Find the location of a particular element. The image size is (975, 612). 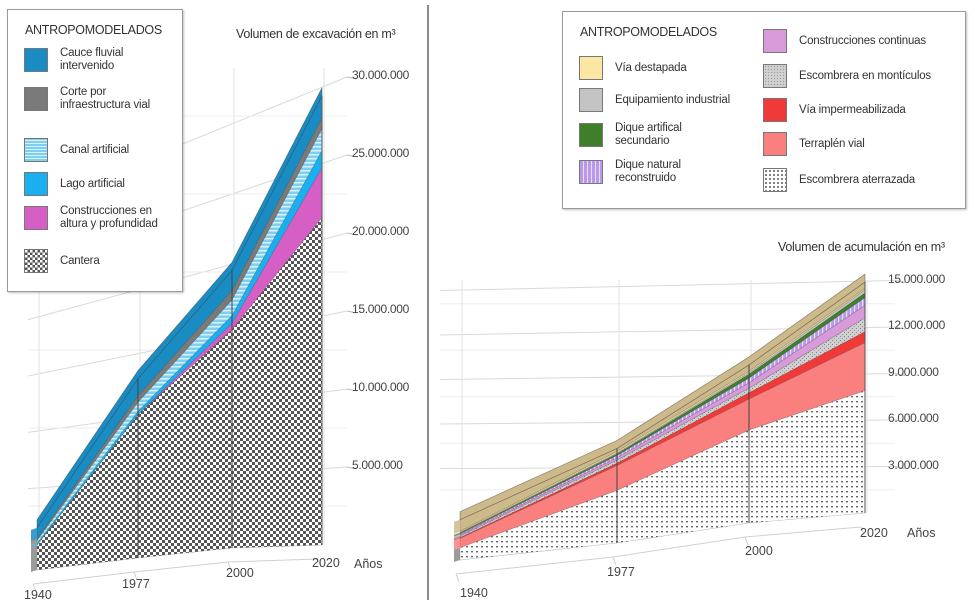

legend-label: Lago artificial is located at coordinates (92, 184).